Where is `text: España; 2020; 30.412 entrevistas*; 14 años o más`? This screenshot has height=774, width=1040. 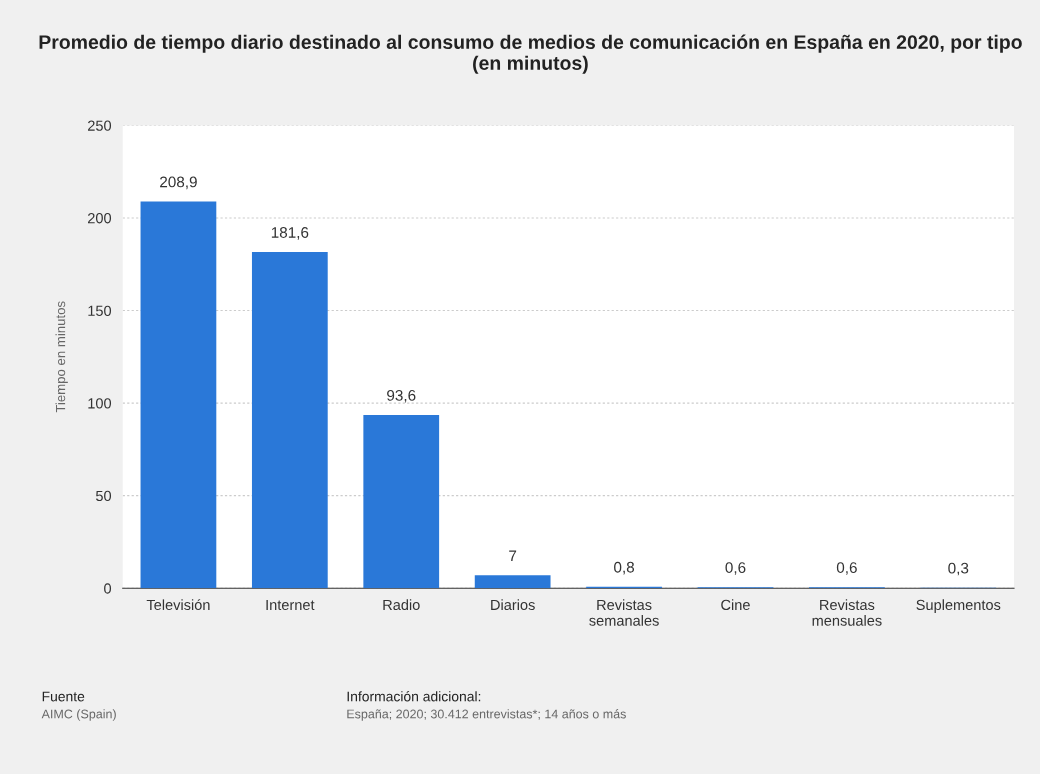 text: España; 2020; 30.412 entrevistas*; 14 años o más is located at coordinates (486, 715).